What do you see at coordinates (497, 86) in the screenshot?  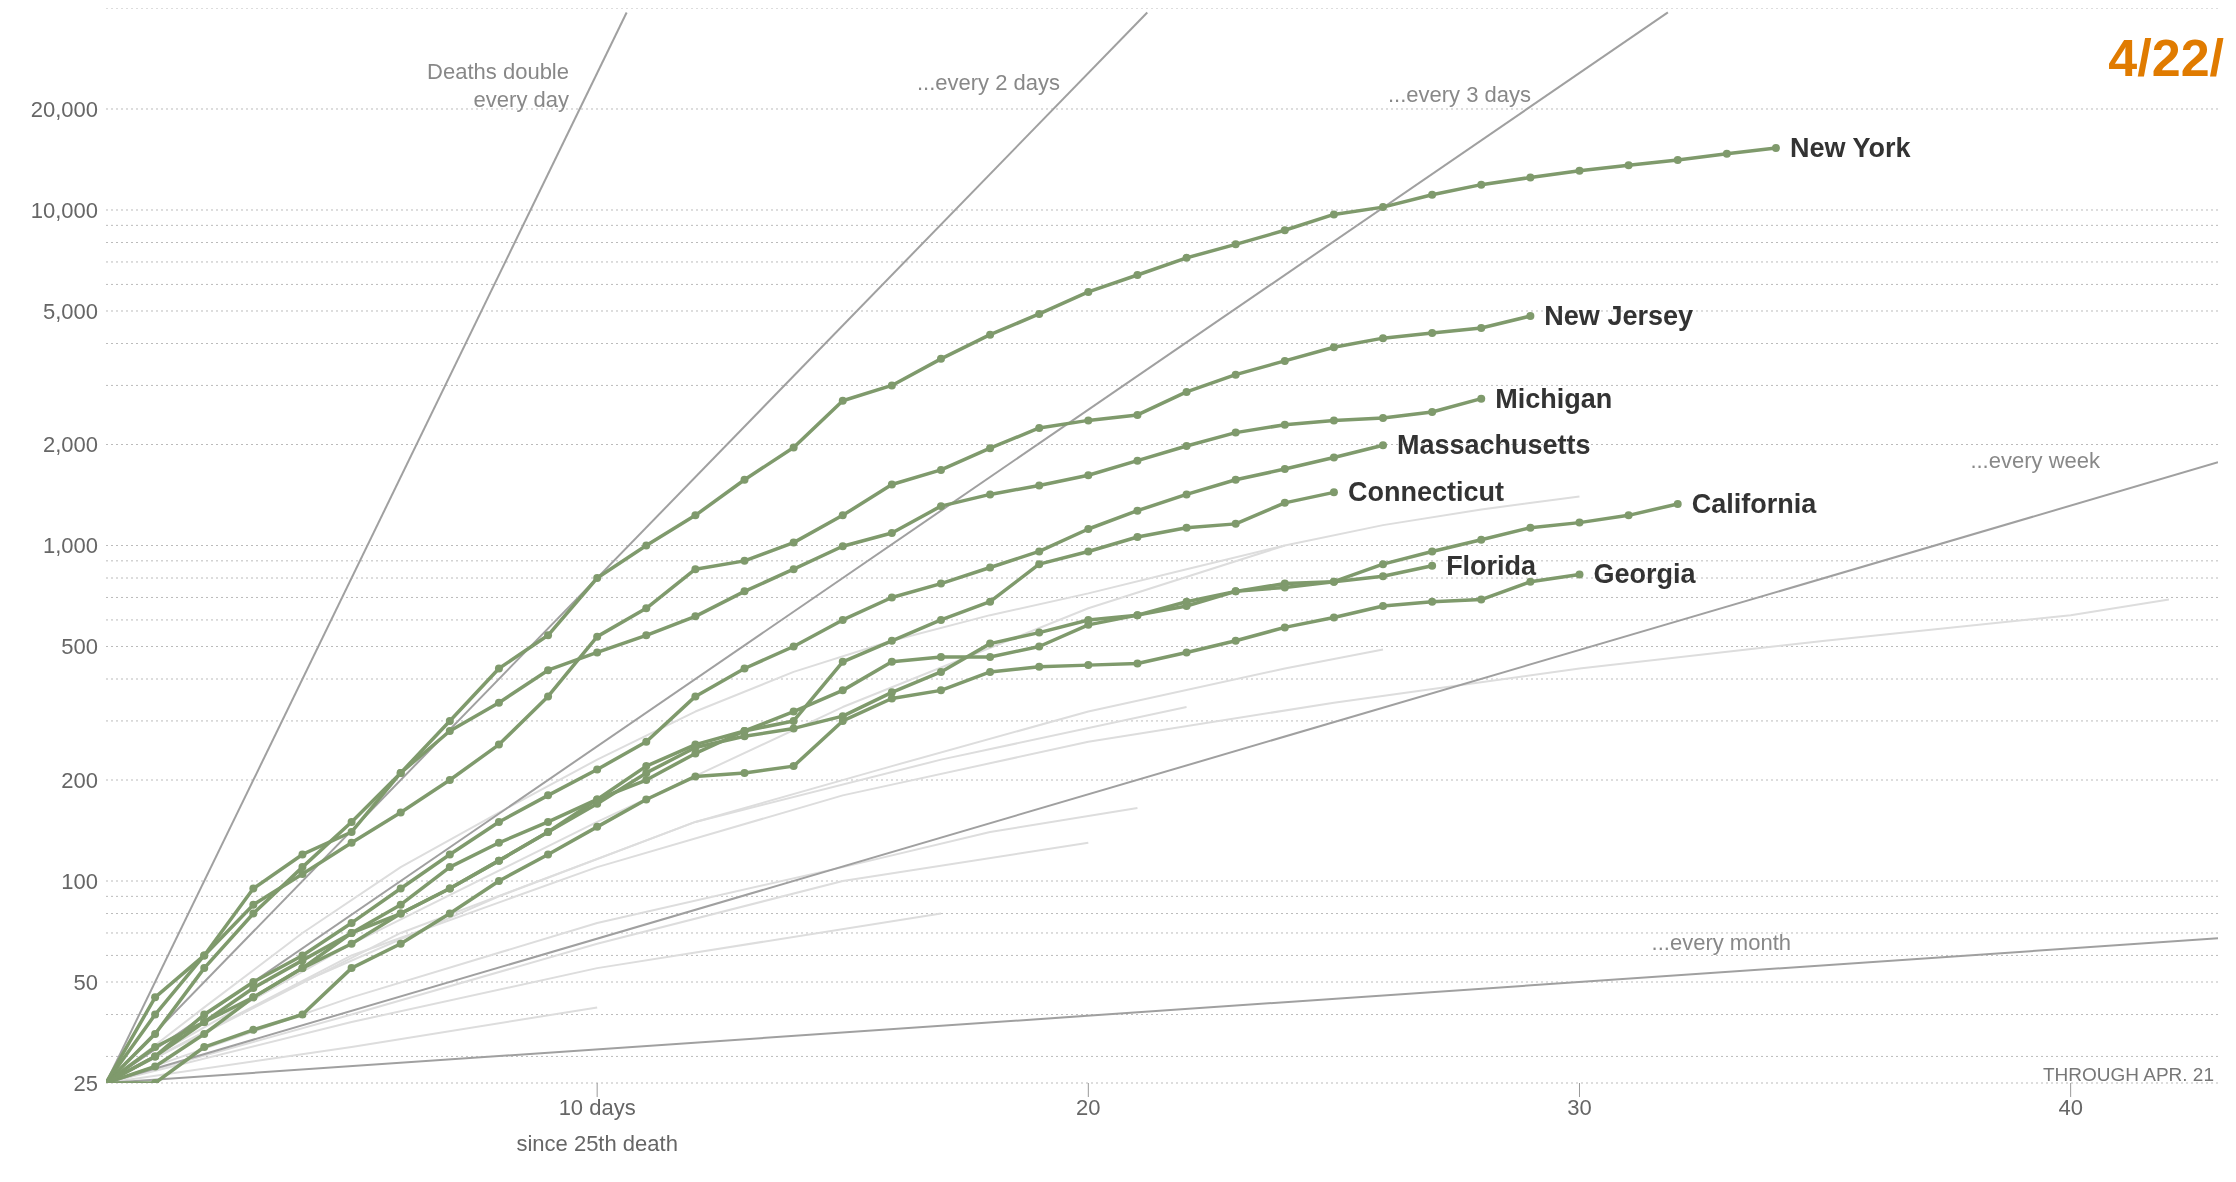 I see `annotation: Deaths double every day` at bounding box center [497, 86].